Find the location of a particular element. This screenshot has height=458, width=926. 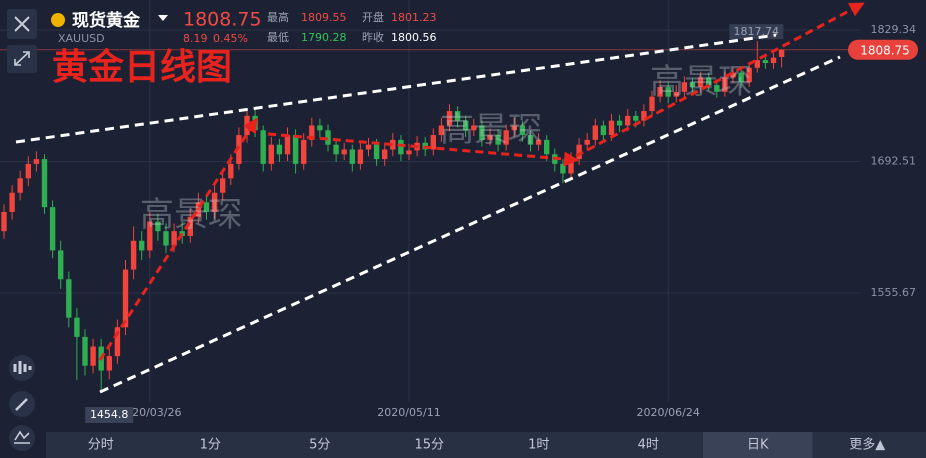

last-price-label: 1808.75 is located at coordinates (885, 50).